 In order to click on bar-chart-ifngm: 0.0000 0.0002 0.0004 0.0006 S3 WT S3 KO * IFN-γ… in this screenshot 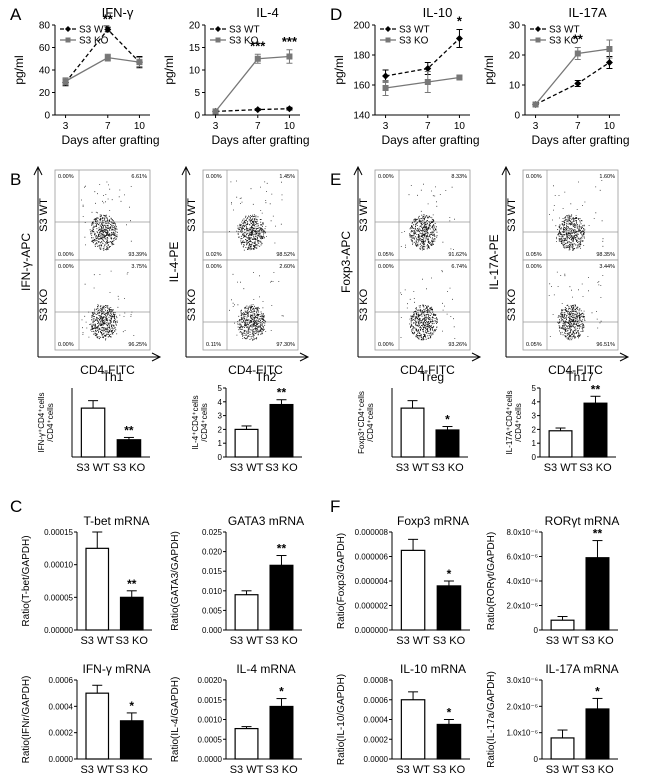, I will do `click(86, 719)`.